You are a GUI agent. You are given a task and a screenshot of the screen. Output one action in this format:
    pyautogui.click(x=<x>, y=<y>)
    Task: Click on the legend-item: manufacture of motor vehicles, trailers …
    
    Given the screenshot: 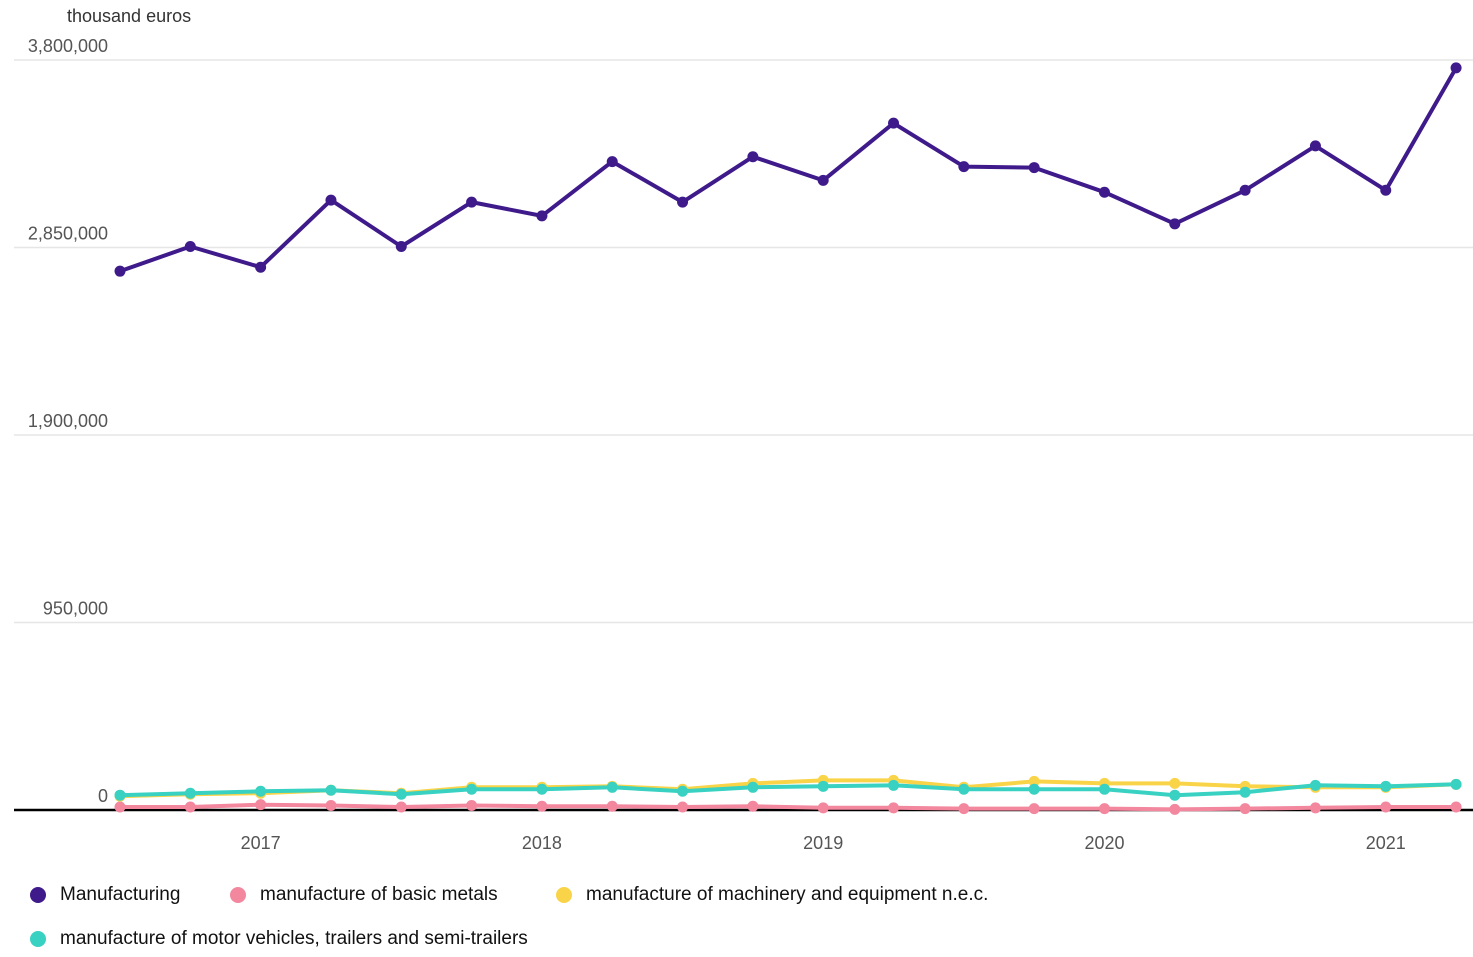 What is the action you would take?
    pyautogui.click(x=279, y=939)
    